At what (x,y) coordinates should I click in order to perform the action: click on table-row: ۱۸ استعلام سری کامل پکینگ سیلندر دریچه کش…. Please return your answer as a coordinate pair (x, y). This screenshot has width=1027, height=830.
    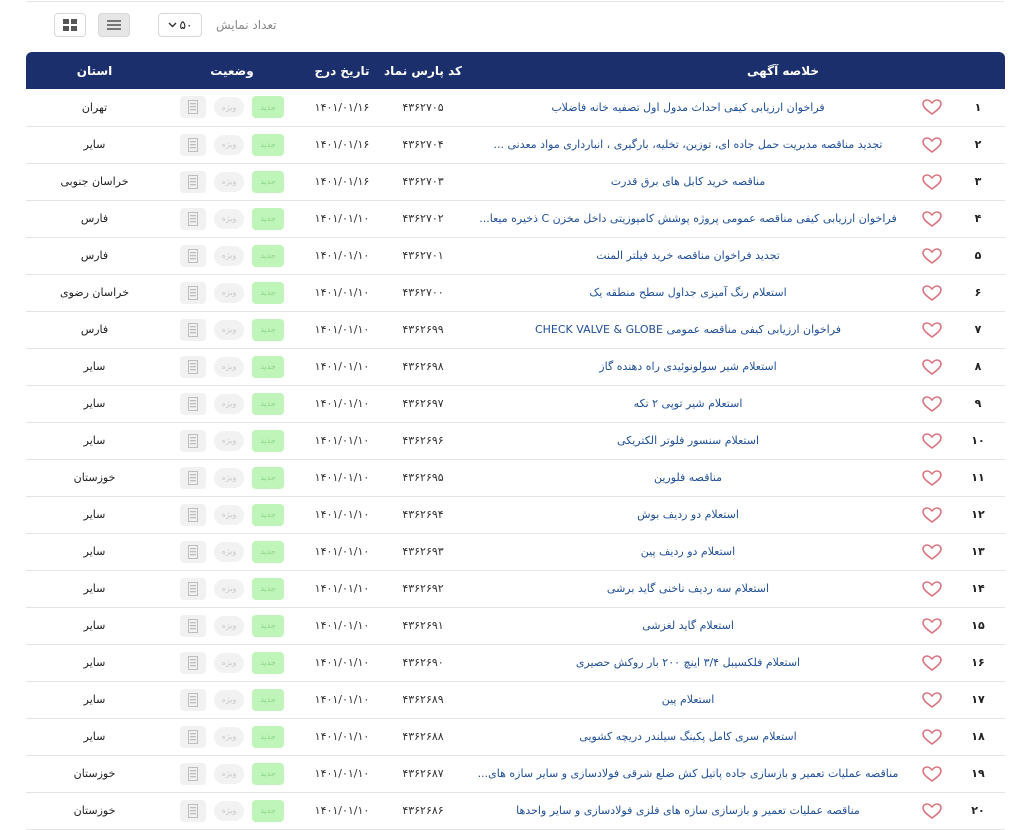
    Looking at the image, I should click on (515, 736).